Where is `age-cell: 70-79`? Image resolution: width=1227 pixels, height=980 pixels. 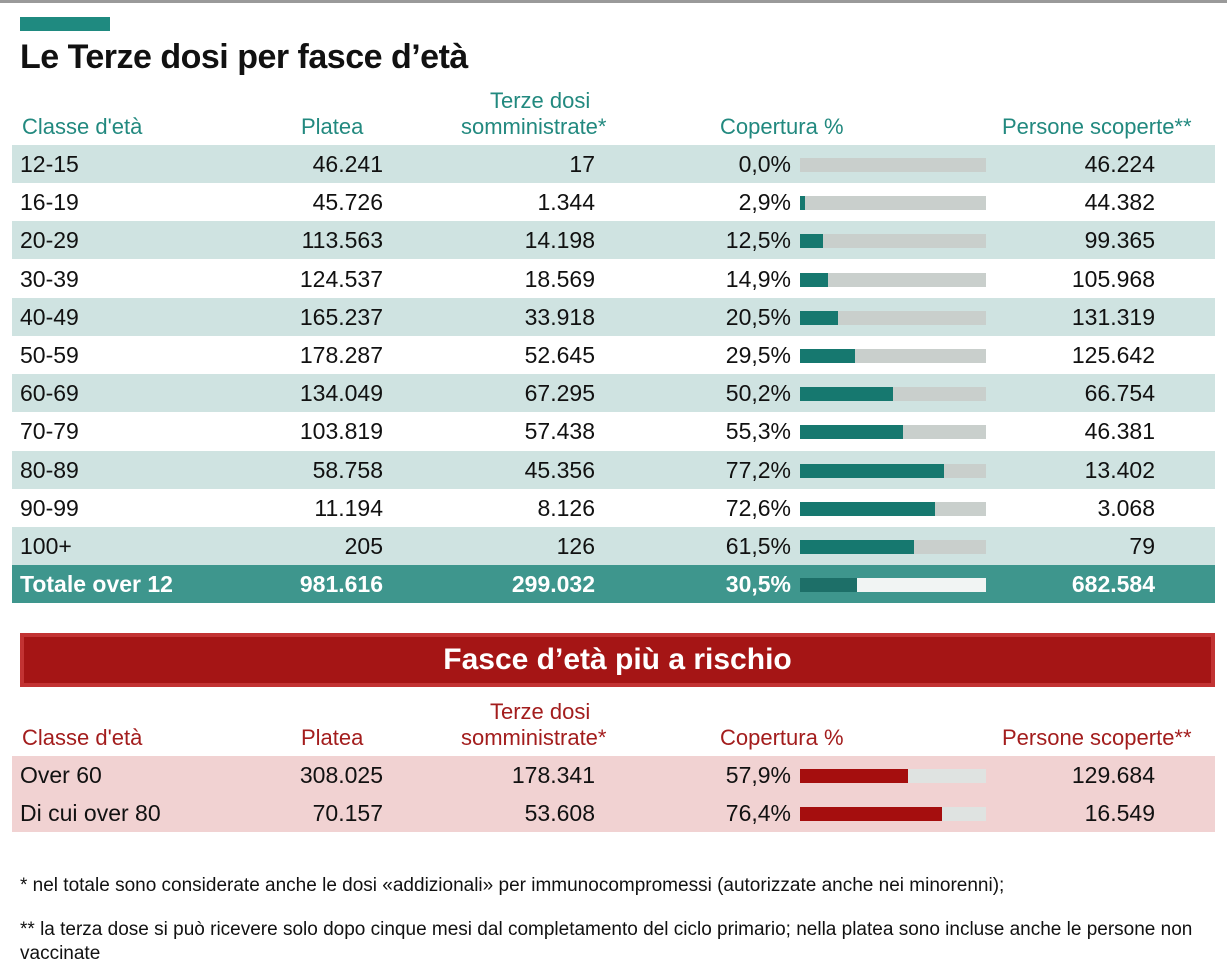 age-cell: 70-79 is located at coordinates (49, 431).